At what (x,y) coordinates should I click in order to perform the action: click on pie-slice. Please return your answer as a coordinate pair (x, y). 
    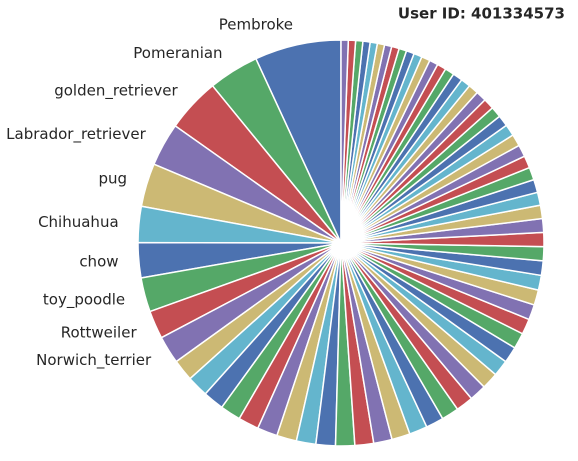
    Looking at the image, I should click on (345, 141).